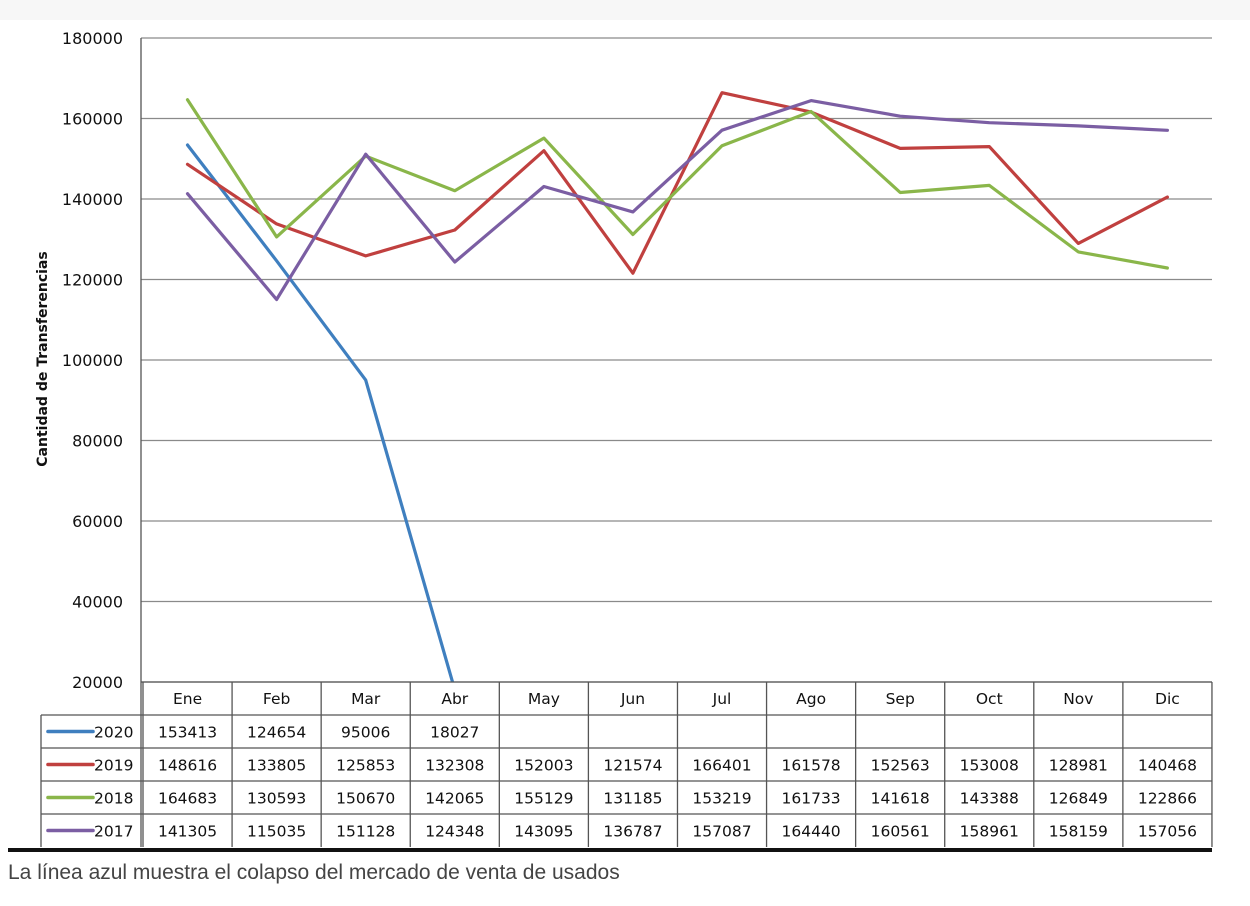  I want to click on y-tick-label: 60000, so click(97, 521).